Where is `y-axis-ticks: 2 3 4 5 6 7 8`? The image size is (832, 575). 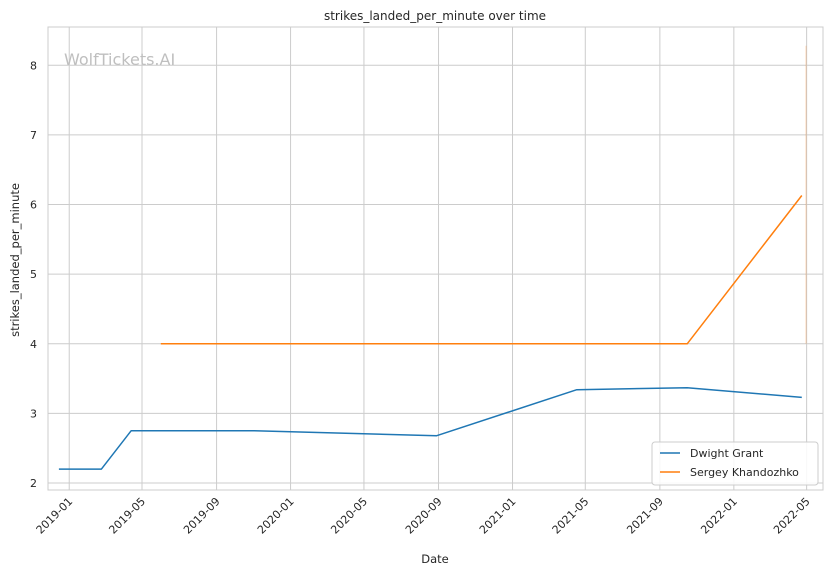
y-axis-ticks: 2 3 4 5 6 7 8 is located at coordinates (33, 274).